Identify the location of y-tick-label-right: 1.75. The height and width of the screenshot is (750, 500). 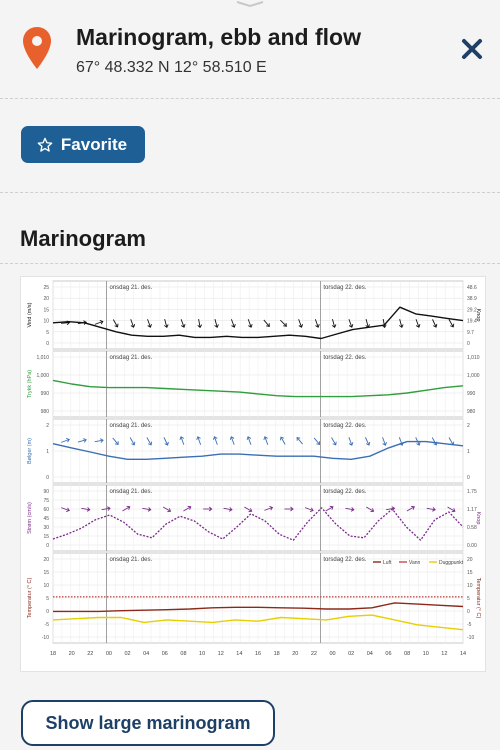
(472, 492).